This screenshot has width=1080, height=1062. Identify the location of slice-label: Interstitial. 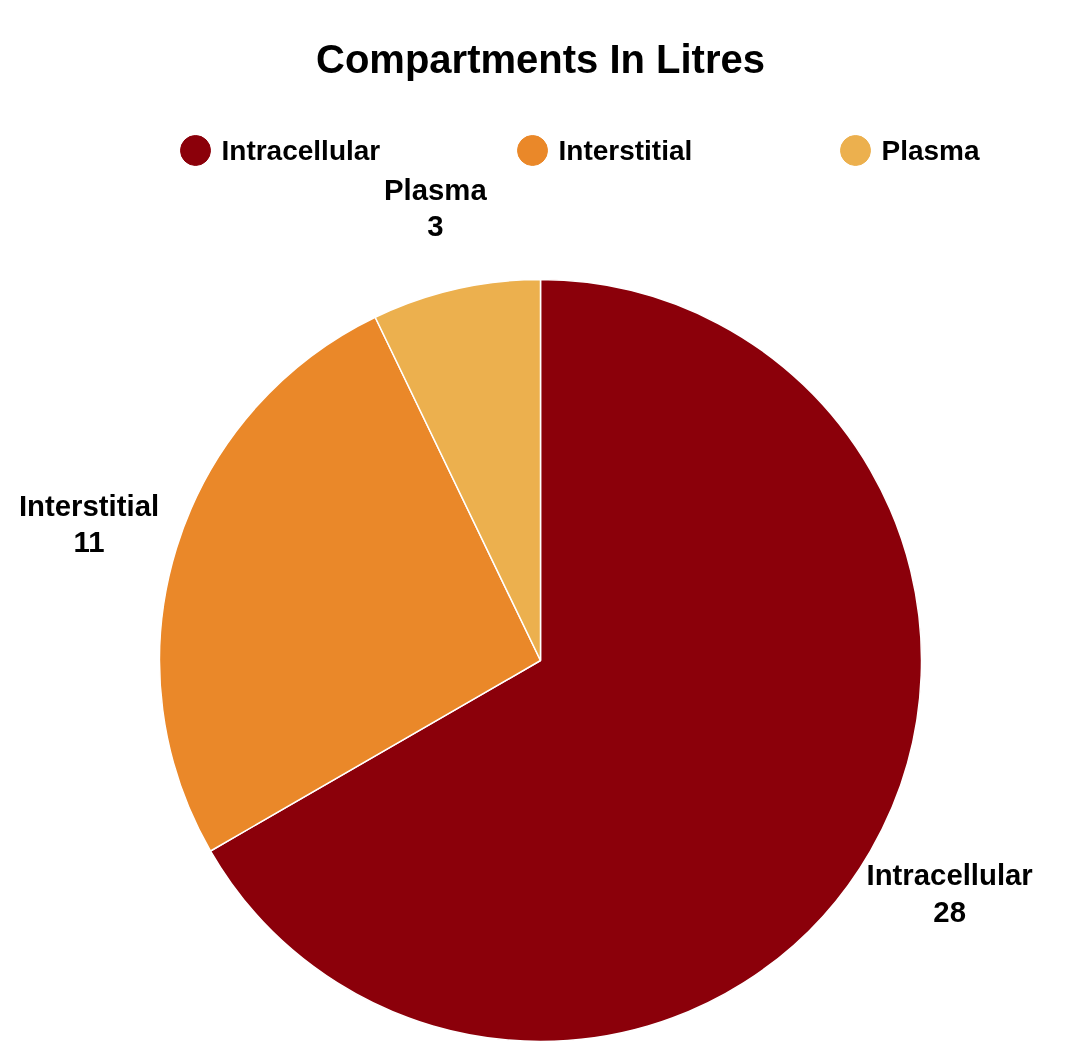
(89, 505).